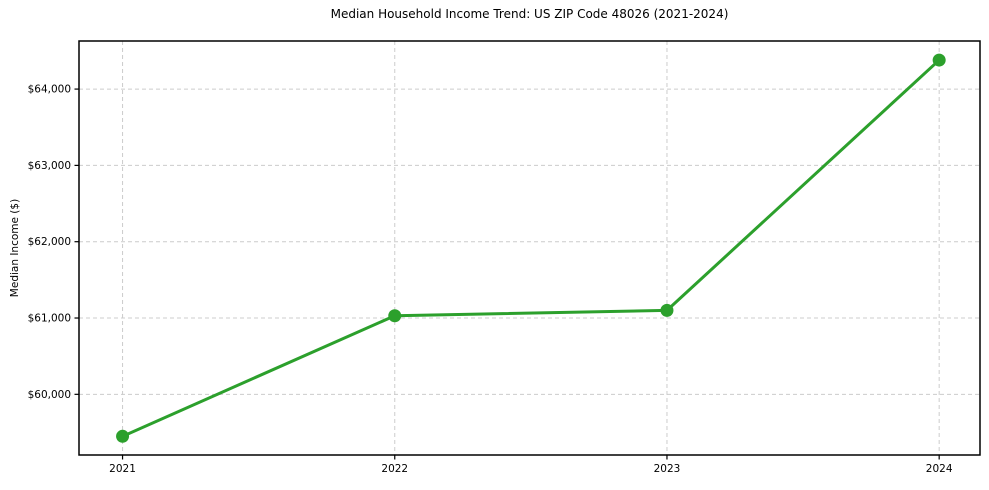 The image size is (989, 490). Describe the element at coordinates (123, 436) in the screenshot. I see `data-point-2021` at that location.